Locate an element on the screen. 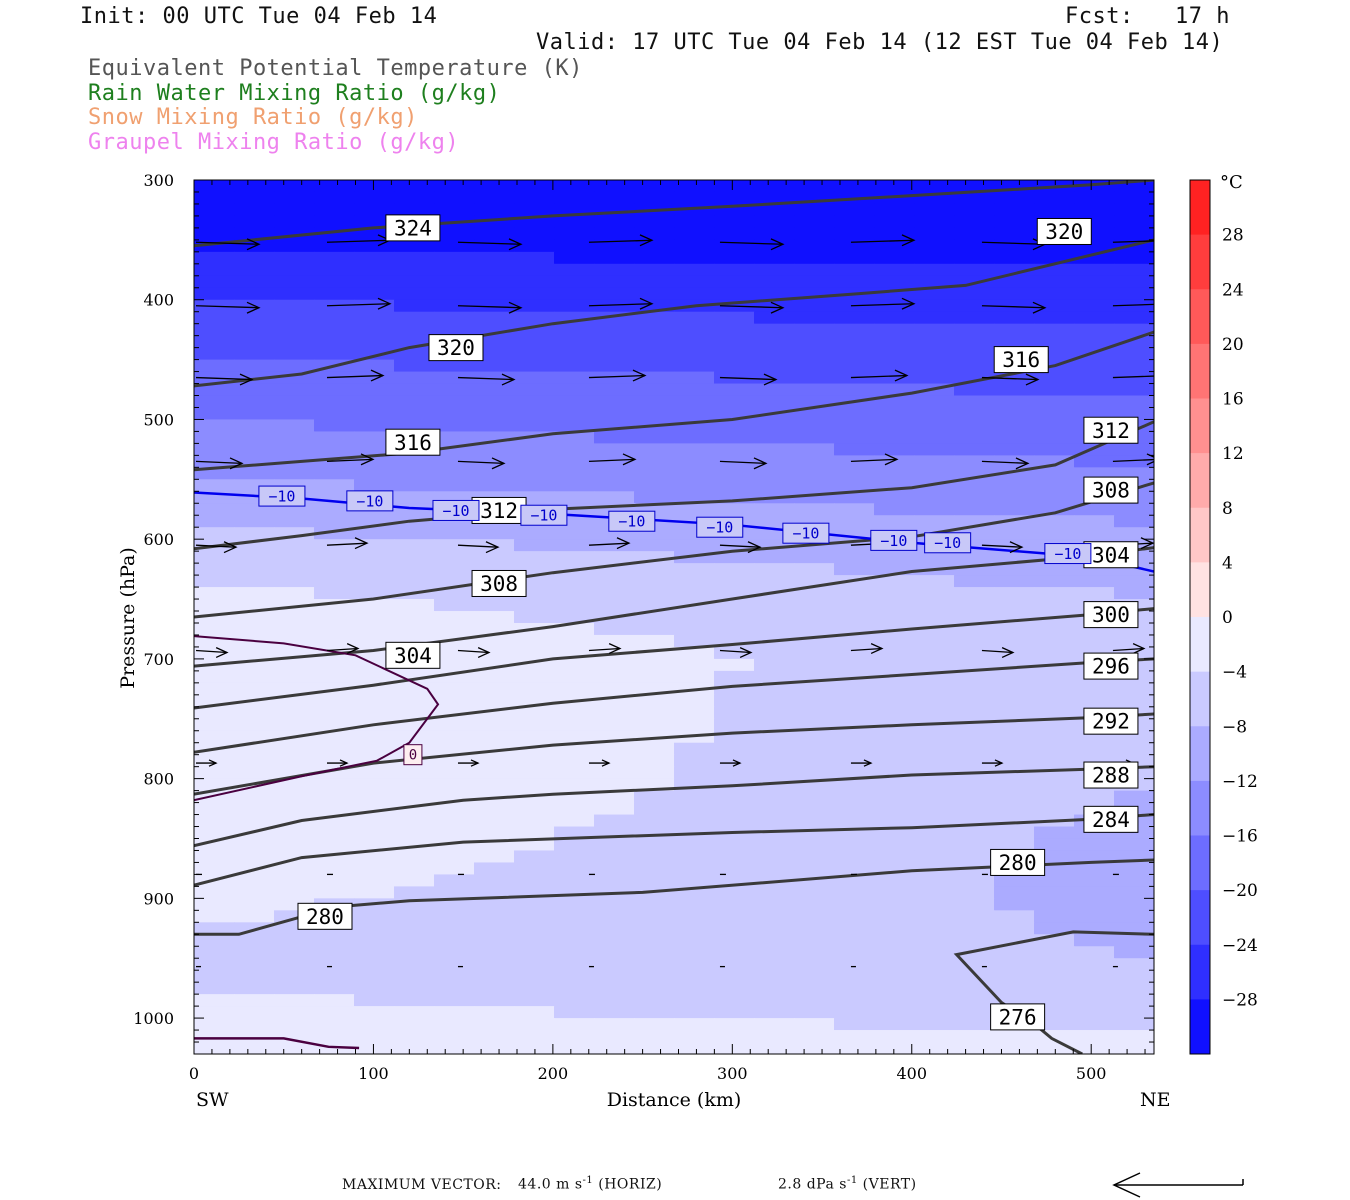  theta-e-label-text: 296 is located at coordinates (1111, 667).